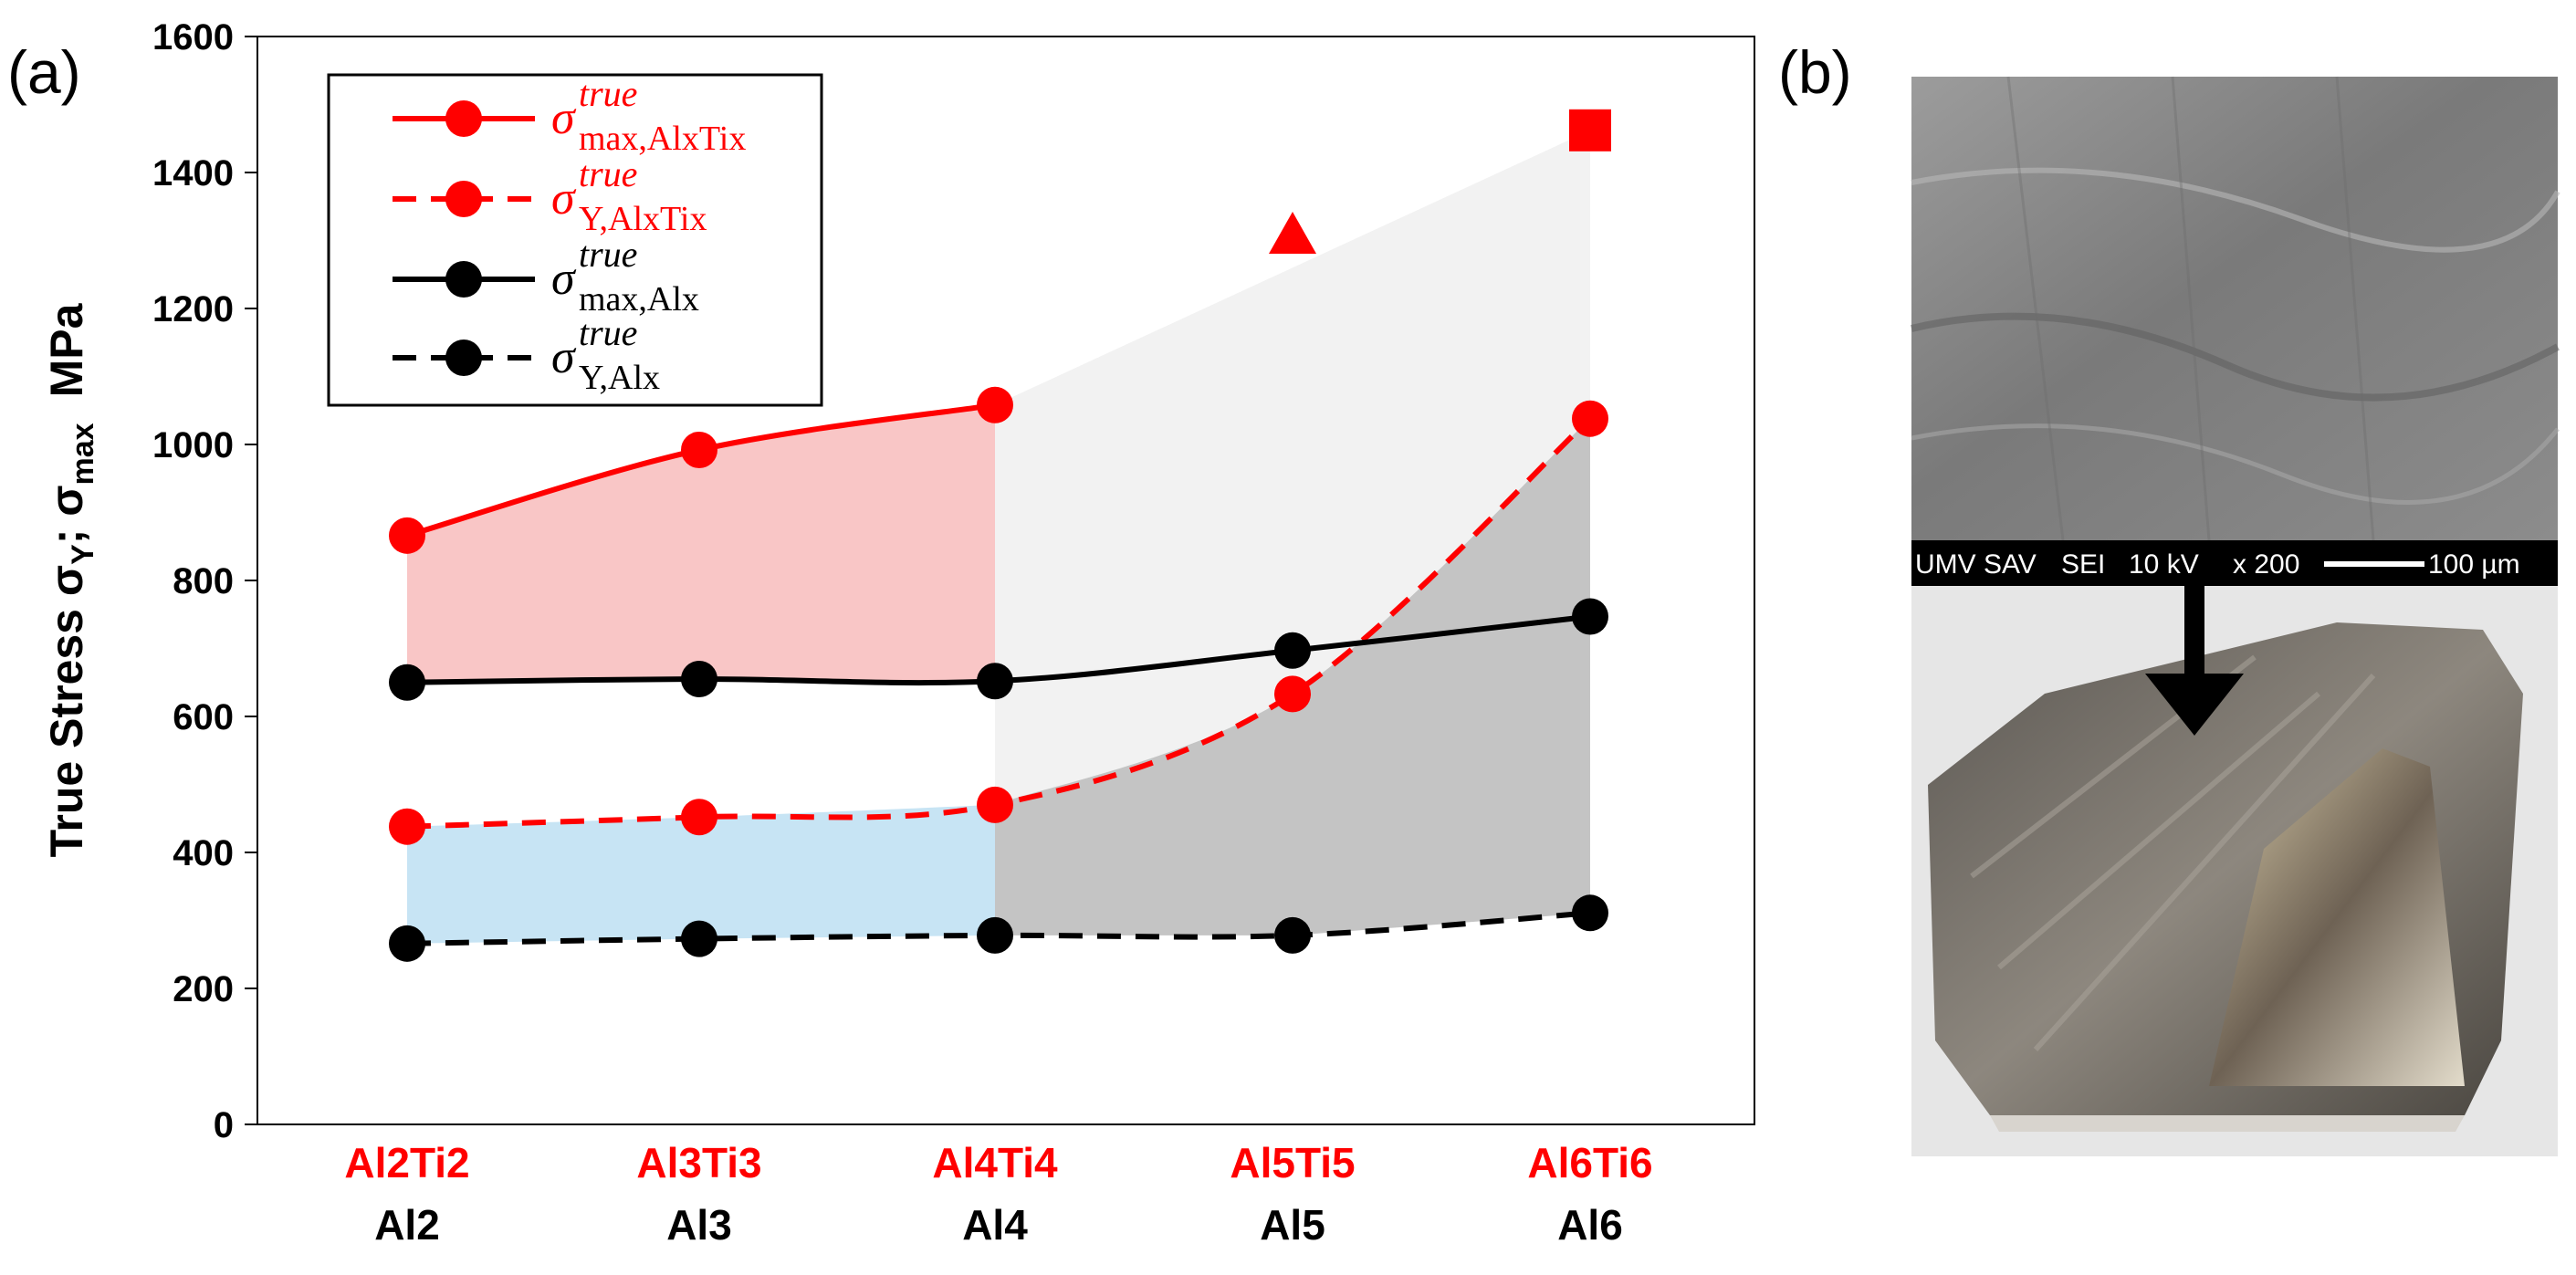 The width and height of the screenshot is (2576, 1275). Describe the element at coordinates (83, 454) in the screenshot. I see `y-axis-label-sub2: max` at that location.